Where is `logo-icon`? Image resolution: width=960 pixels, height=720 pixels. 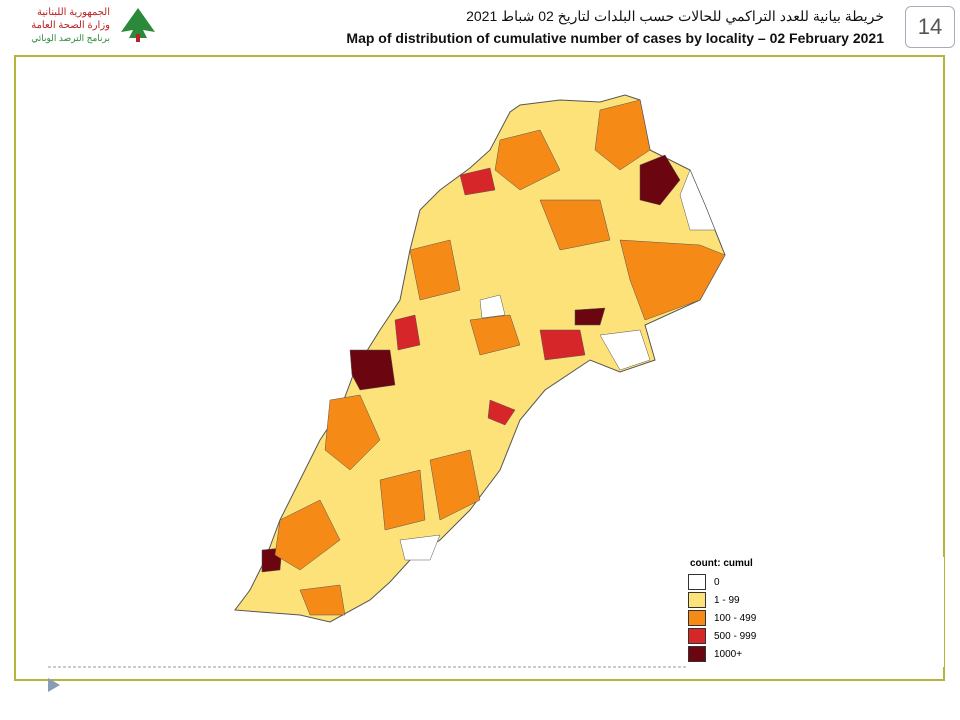 logo-icon is located at coordinates (138, 25).